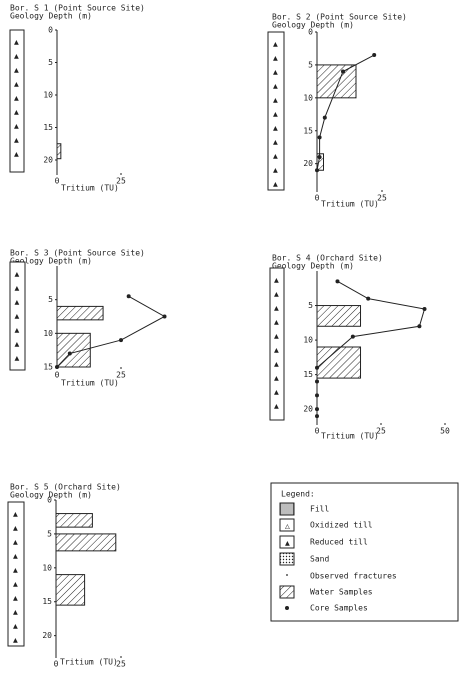 This screenshot has width=460, height=678. Describe the element at coordinates (77, 8) in the screenshot. I see `chart-title: Bor. S 1 (Point Source Site)` at that location.